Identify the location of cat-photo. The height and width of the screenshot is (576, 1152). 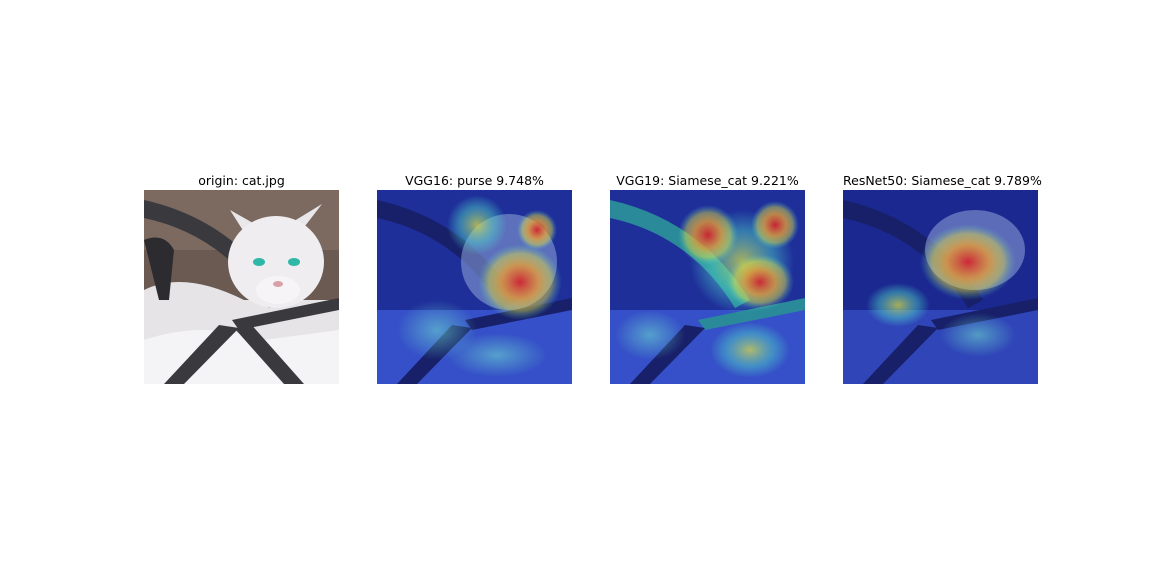
(241, 287).